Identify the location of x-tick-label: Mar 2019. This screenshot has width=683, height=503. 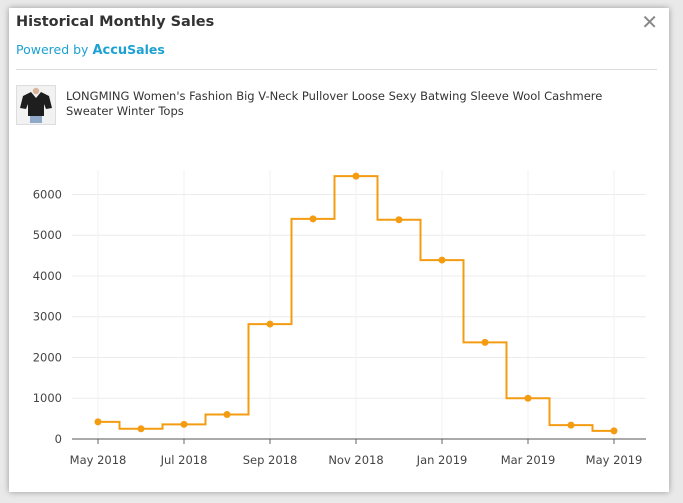
(528, 460).